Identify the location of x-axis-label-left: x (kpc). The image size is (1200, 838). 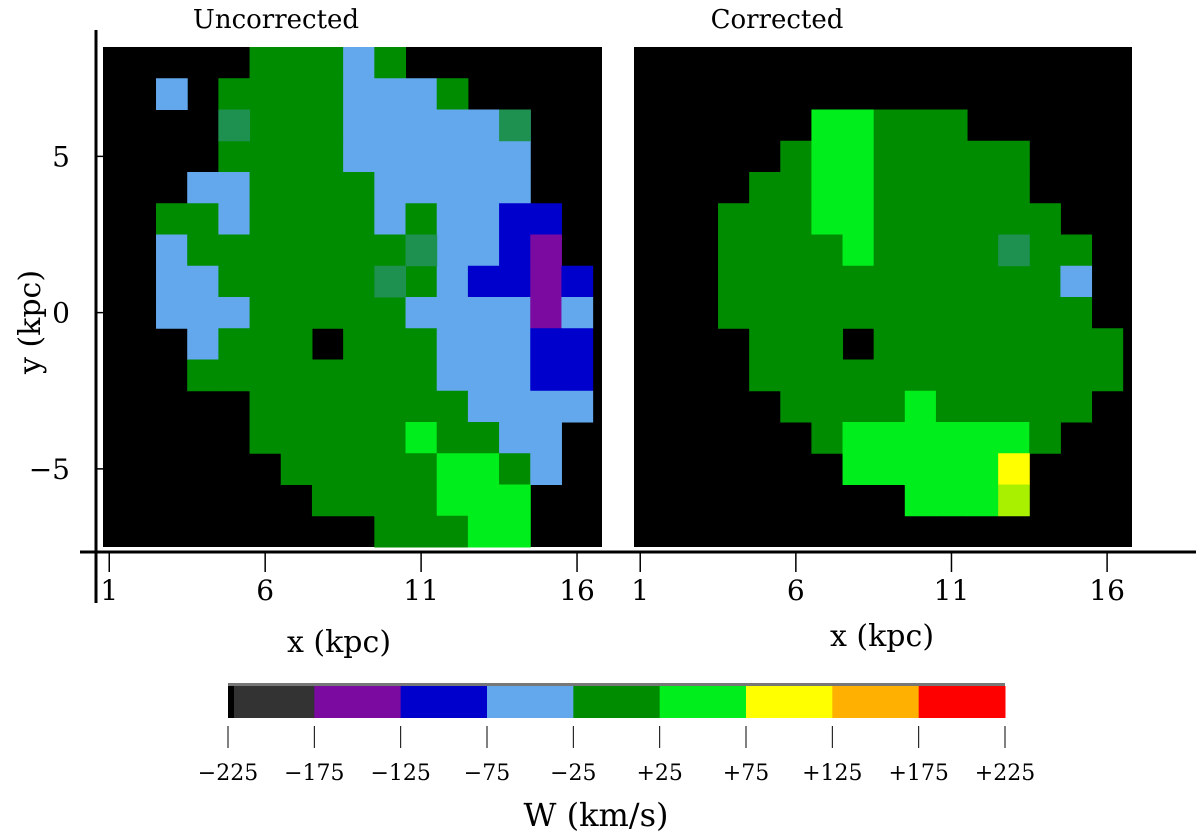
(339, 642).